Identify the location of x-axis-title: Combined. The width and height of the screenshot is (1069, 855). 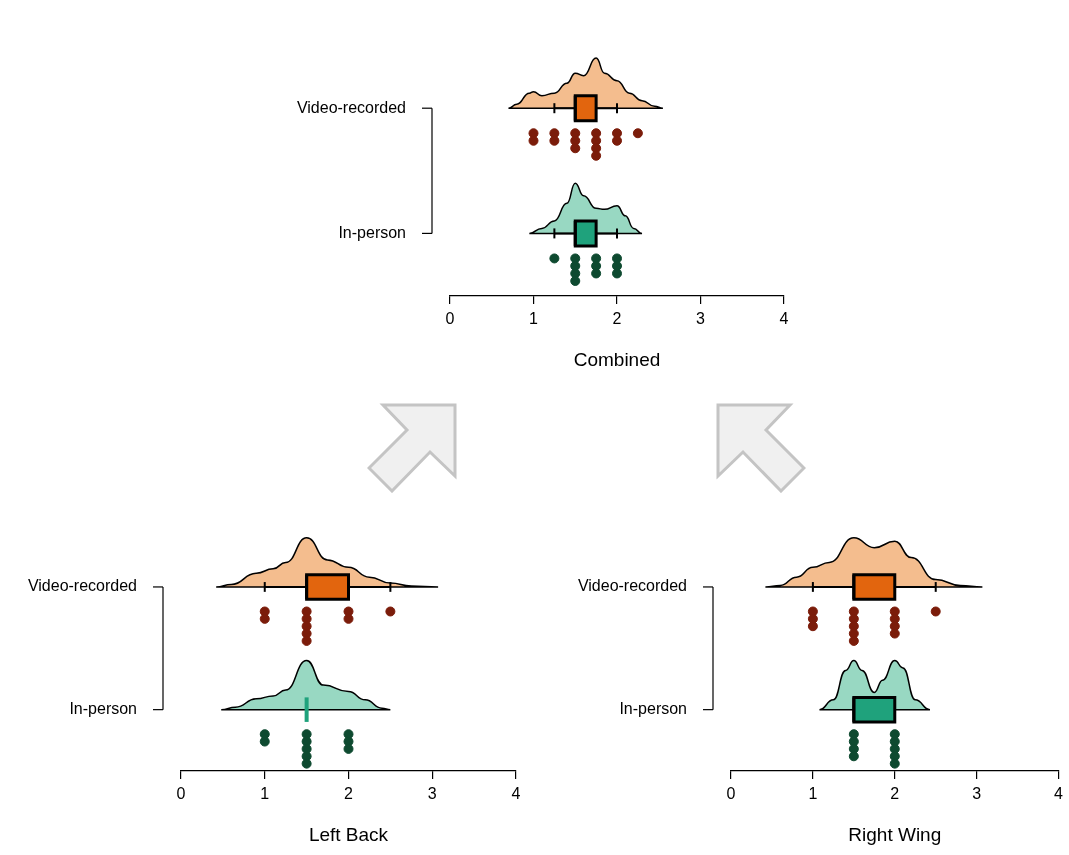
(617, 359).